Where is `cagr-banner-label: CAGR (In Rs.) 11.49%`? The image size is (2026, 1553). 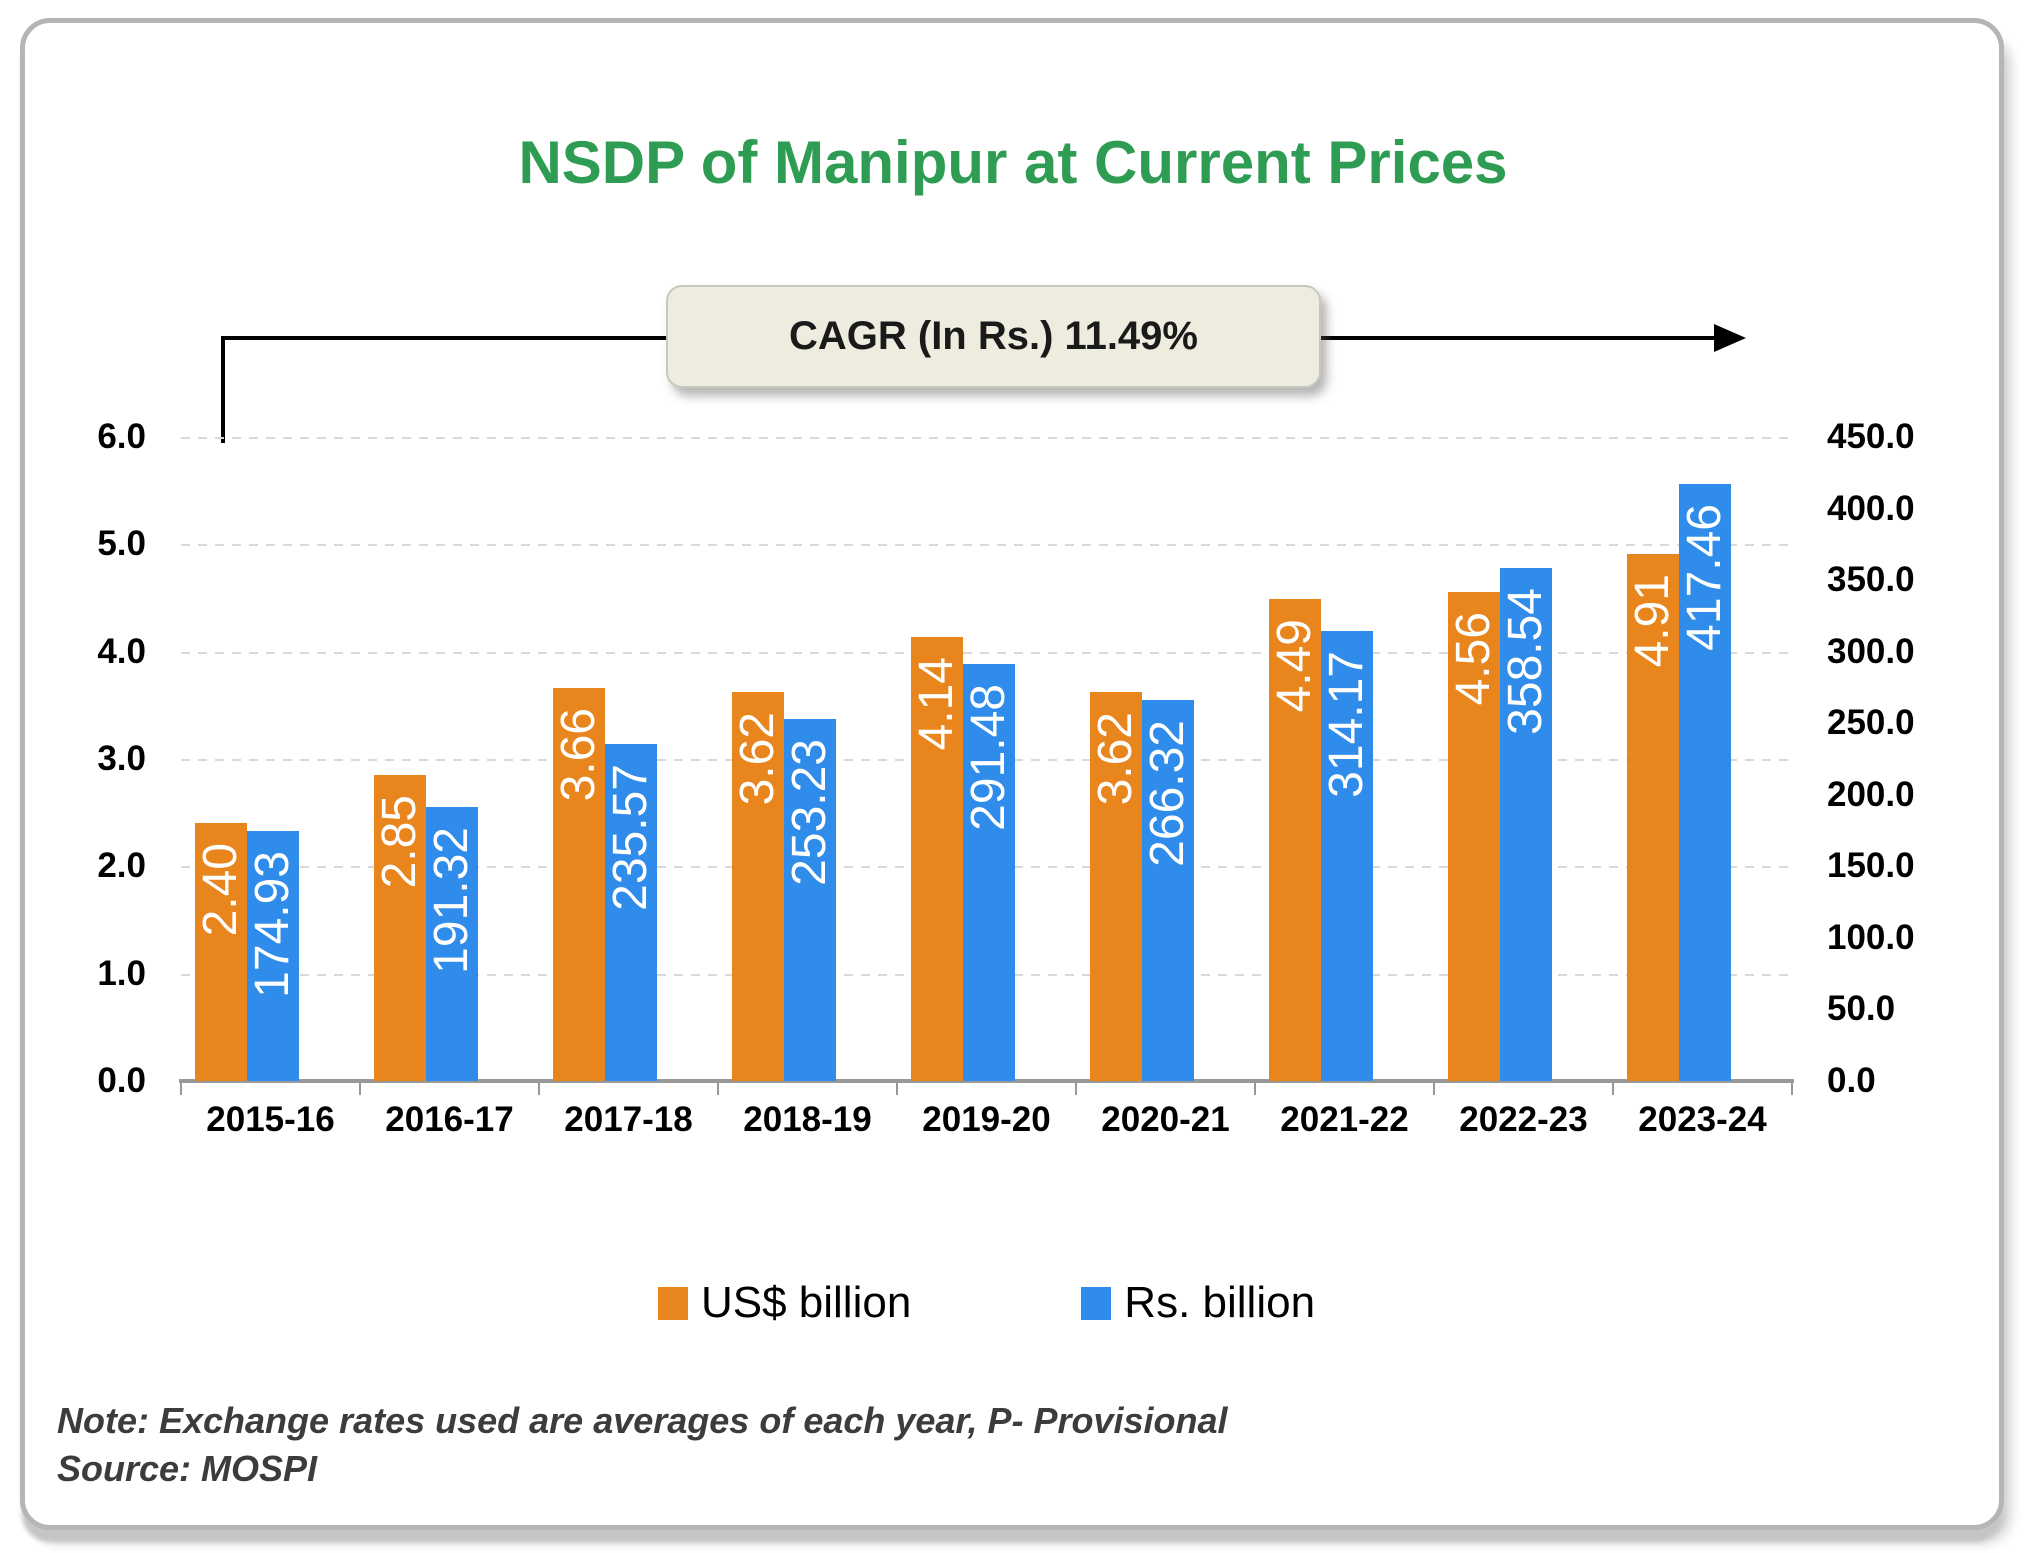 cagr-banner-label: CAGR (In Rs.) 11.49% is located at coordinates (993, 336).